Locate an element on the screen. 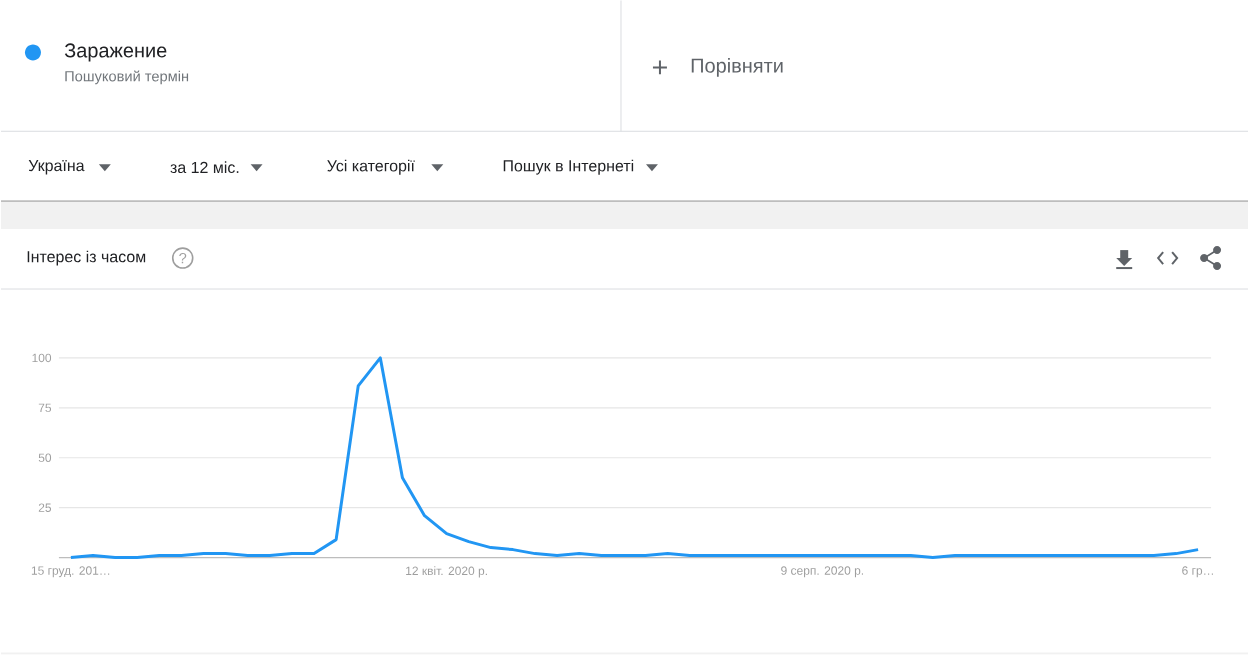  chart-title: Інтерес із часом is located at coordinates (86, 258).